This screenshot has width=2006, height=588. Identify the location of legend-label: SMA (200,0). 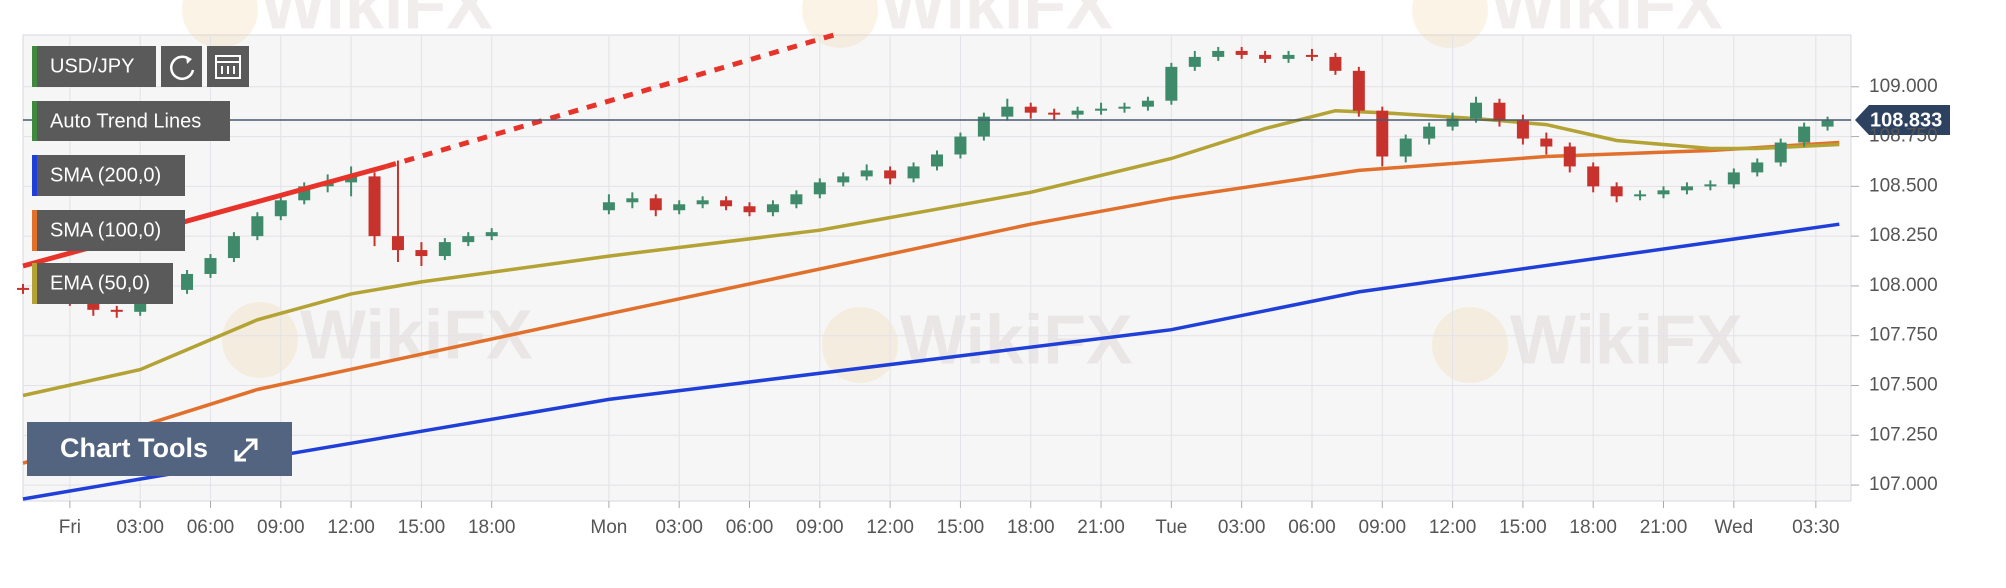
(105, 175).